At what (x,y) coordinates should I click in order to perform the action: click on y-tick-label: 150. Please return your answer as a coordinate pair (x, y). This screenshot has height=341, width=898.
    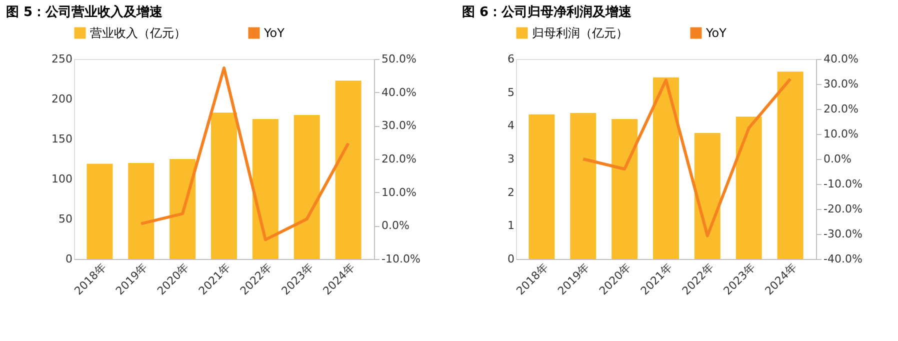
    Looking at the image, I should click on (62, 139).